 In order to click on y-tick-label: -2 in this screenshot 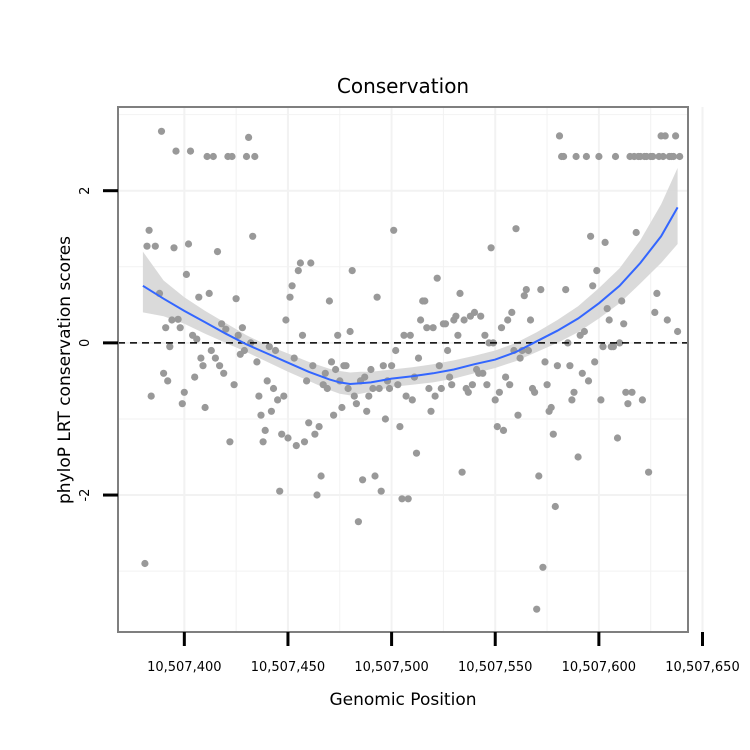, I will do `click(85, 495)`.